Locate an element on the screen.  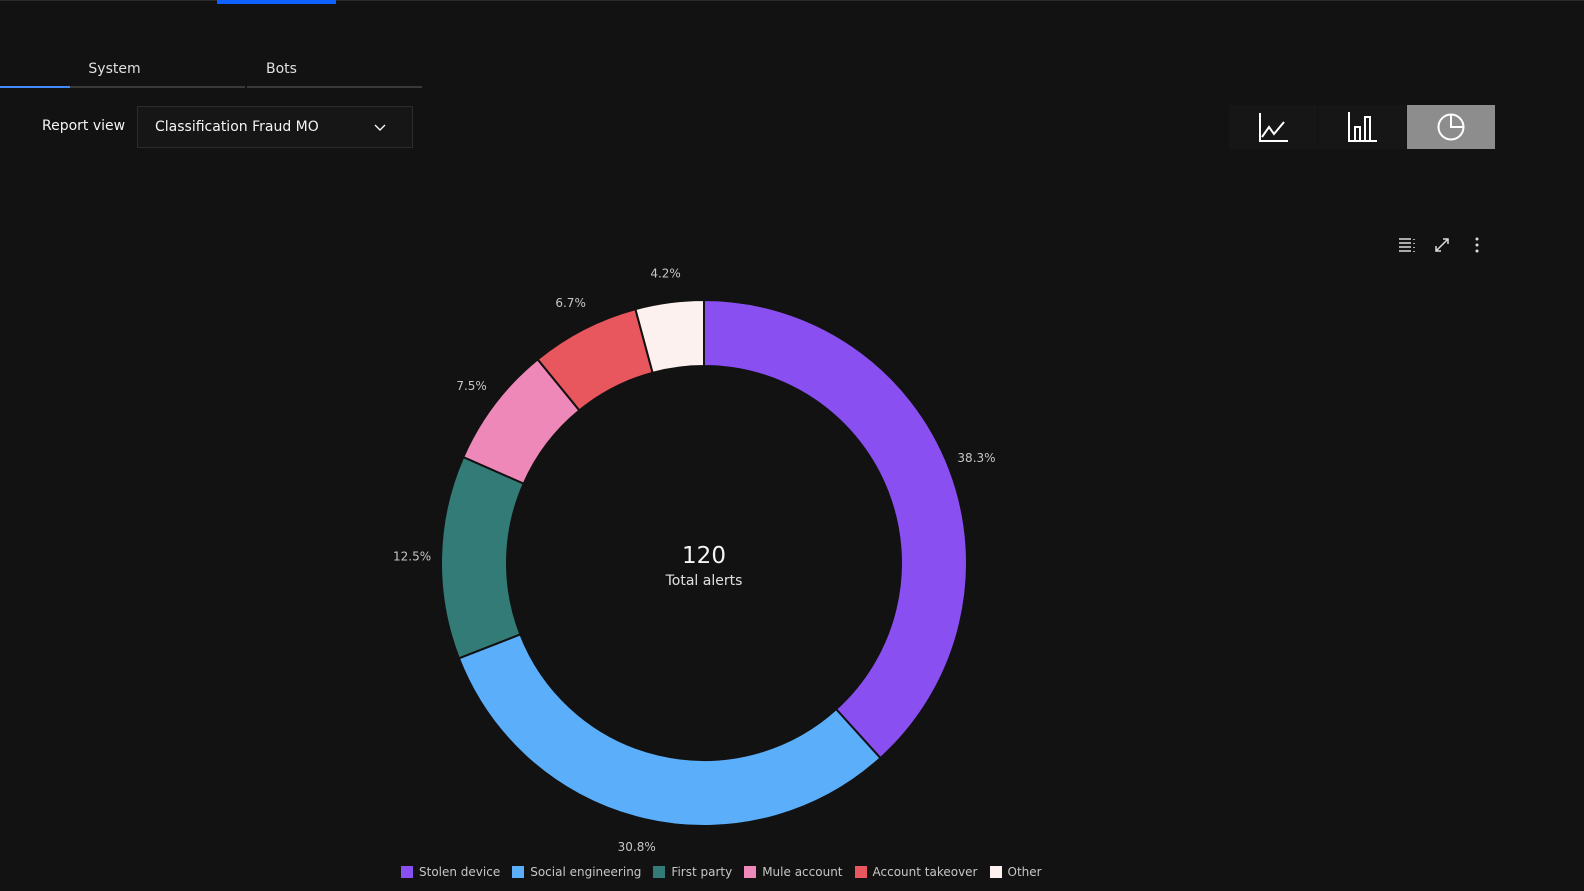
tab-active-indicator is located at coordinates (35, 87).